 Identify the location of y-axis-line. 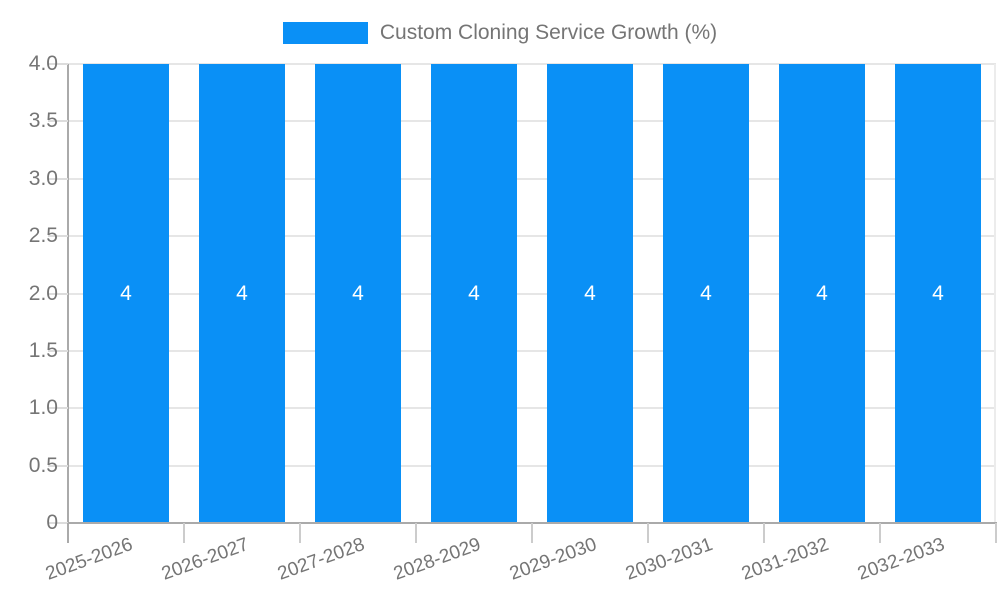
(68, 293).